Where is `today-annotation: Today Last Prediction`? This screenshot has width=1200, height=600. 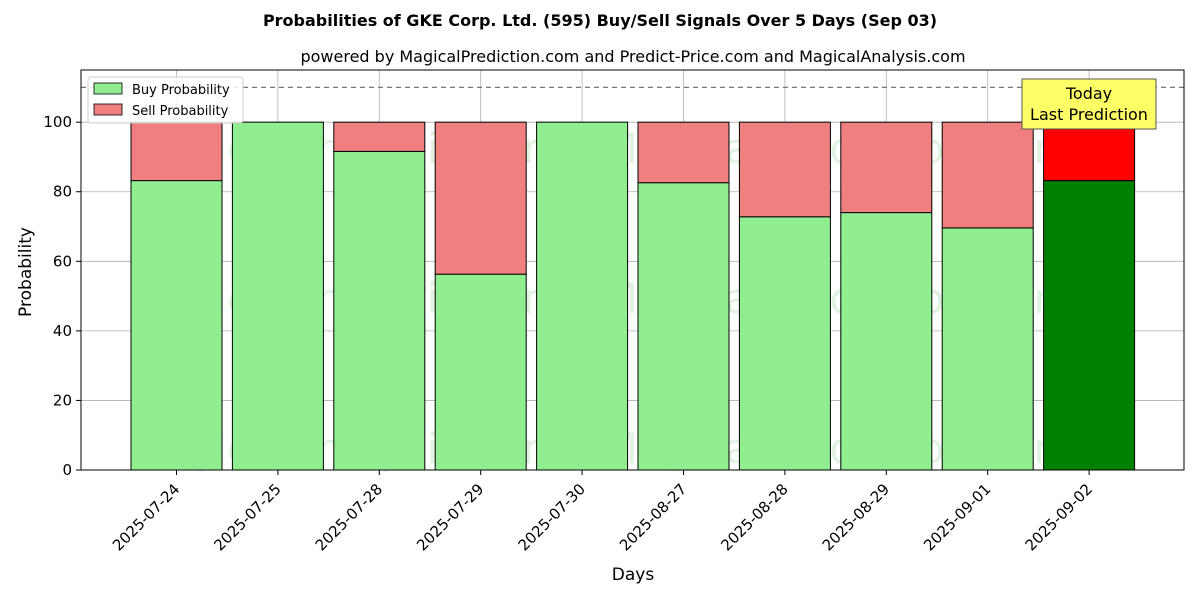 today-annotation: Today Last Prediction is located at coordinates (1089, 104).